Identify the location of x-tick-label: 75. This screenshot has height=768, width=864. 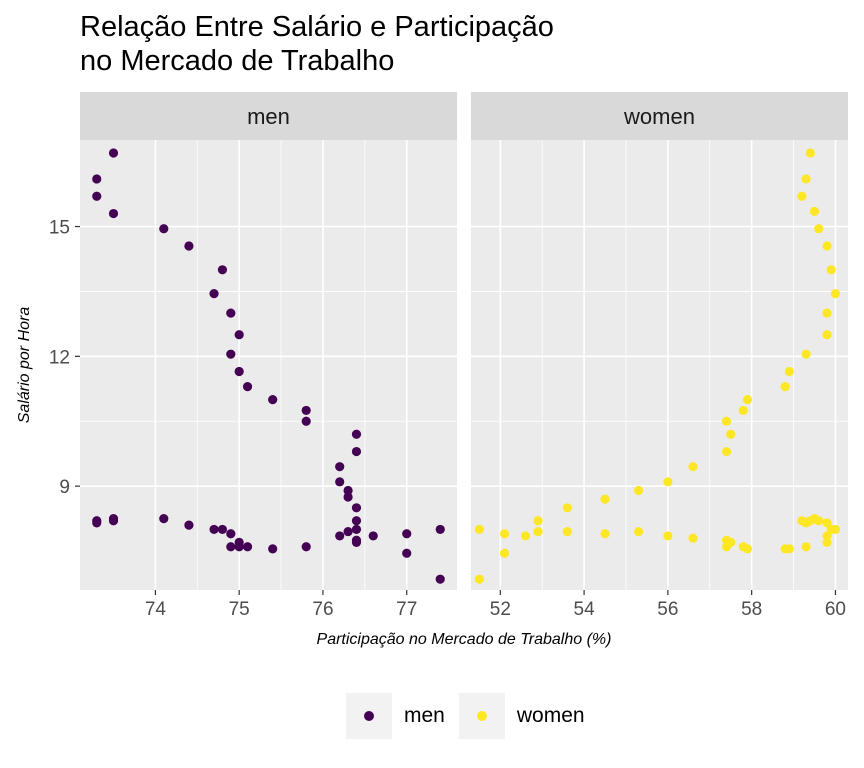
(239, 609).